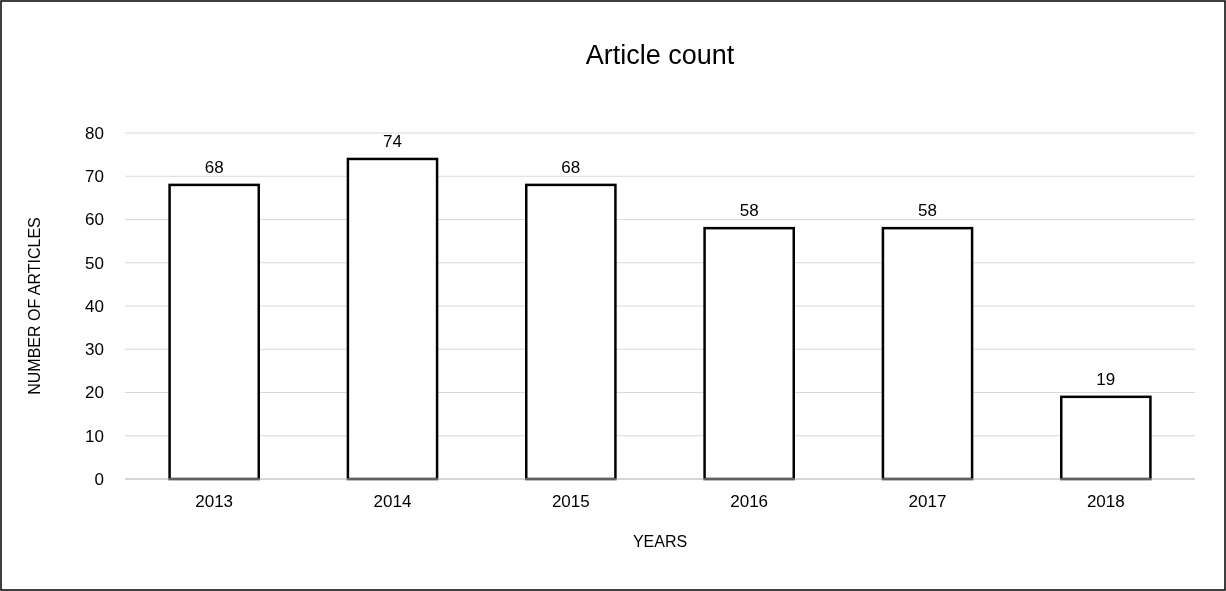 This screenshot has width=1226, height=591. I want to click on x-tick-label: 2017, so click(927, 501).